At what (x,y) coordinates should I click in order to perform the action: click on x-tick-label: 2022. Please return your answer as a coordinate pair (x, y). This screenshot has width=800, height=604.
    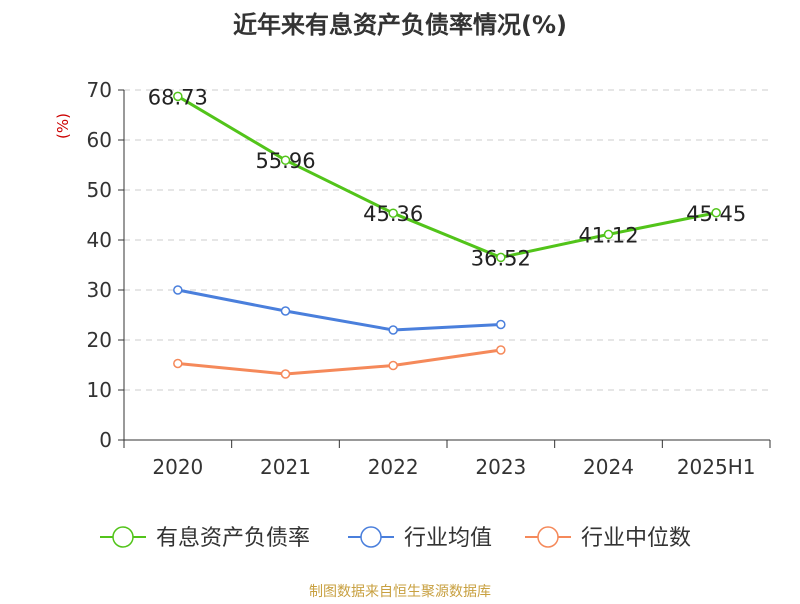
    Looking at the image, I should click on (393, 467).